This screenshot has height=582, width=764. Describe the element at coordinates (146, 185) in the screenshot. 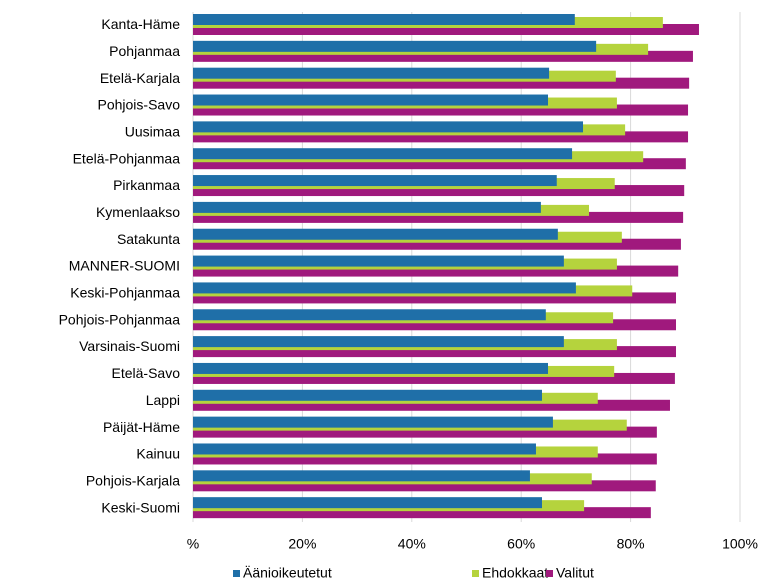

I see `y-tick-label: Pirkanmaa` at that location.